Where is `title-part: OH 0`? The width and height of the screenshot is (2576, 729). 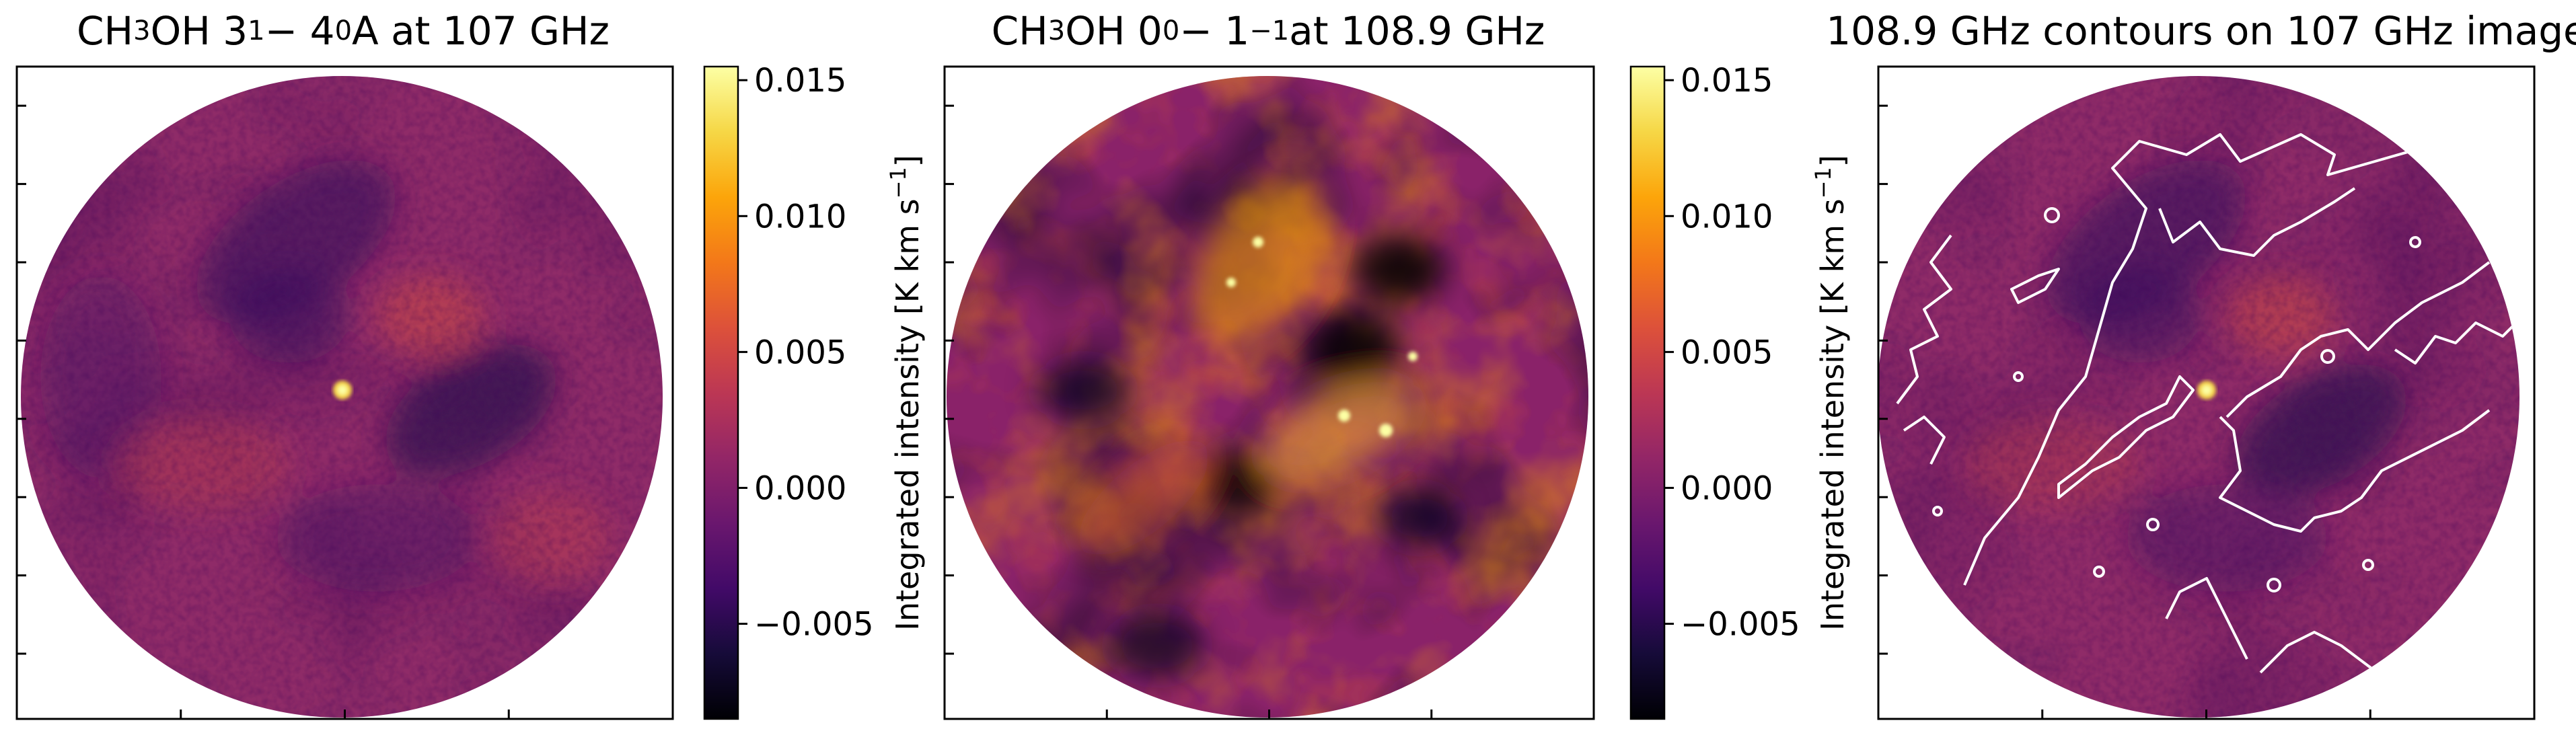
title-part: OH 0 is located at coordinates (1114, 31).